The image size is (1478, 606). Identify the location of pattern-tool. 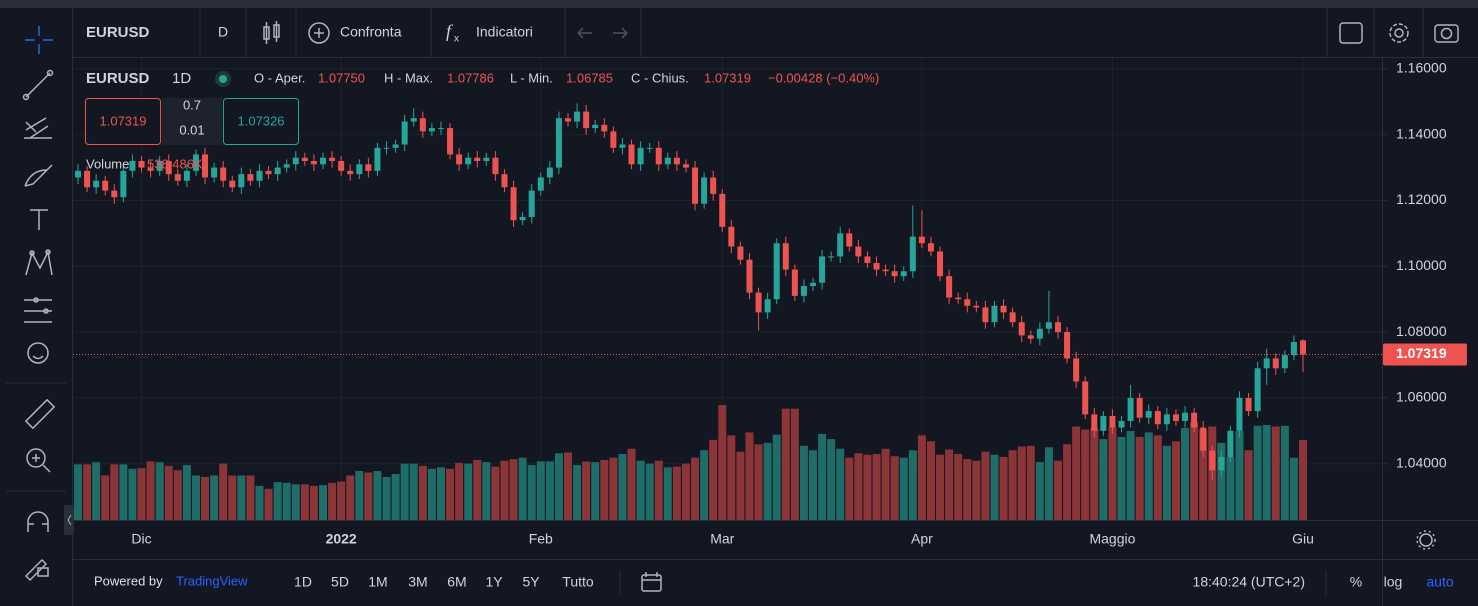
(39, 262).